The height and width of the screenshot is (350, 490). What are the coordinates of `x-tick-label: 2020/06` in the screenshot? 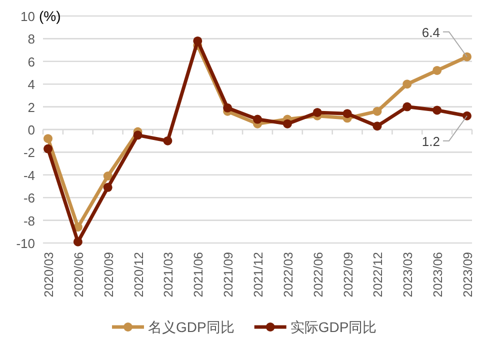 It's located at (79, 275).